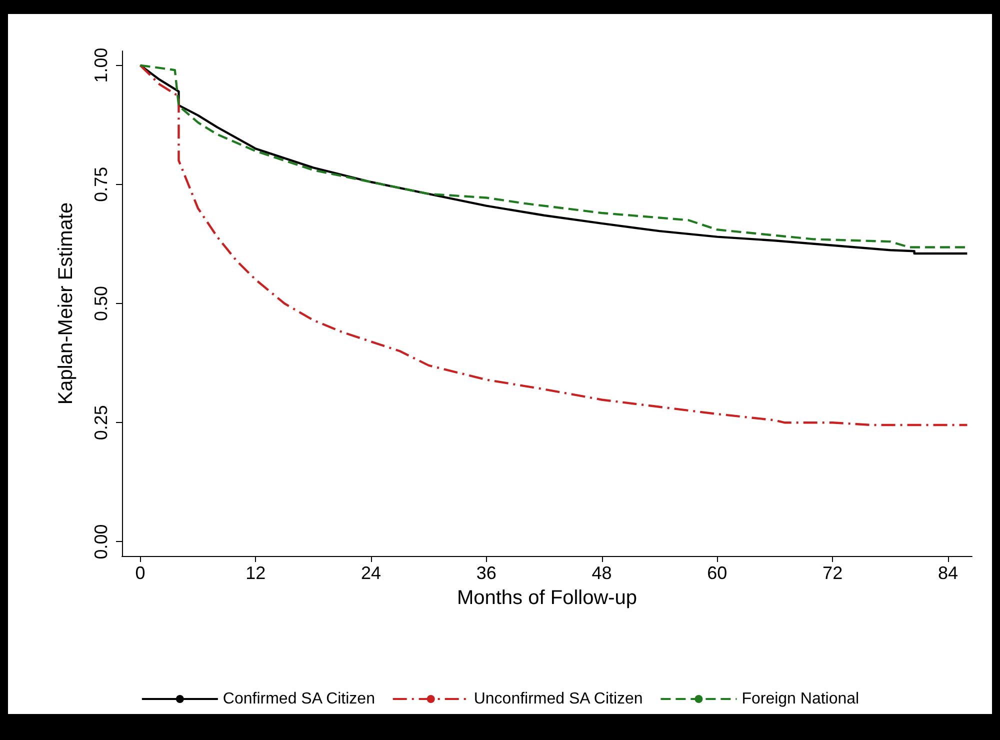  Describe the element at coordinates (101, 542) in the screenshot. I see `y-tick-label: 0.00` at that location.